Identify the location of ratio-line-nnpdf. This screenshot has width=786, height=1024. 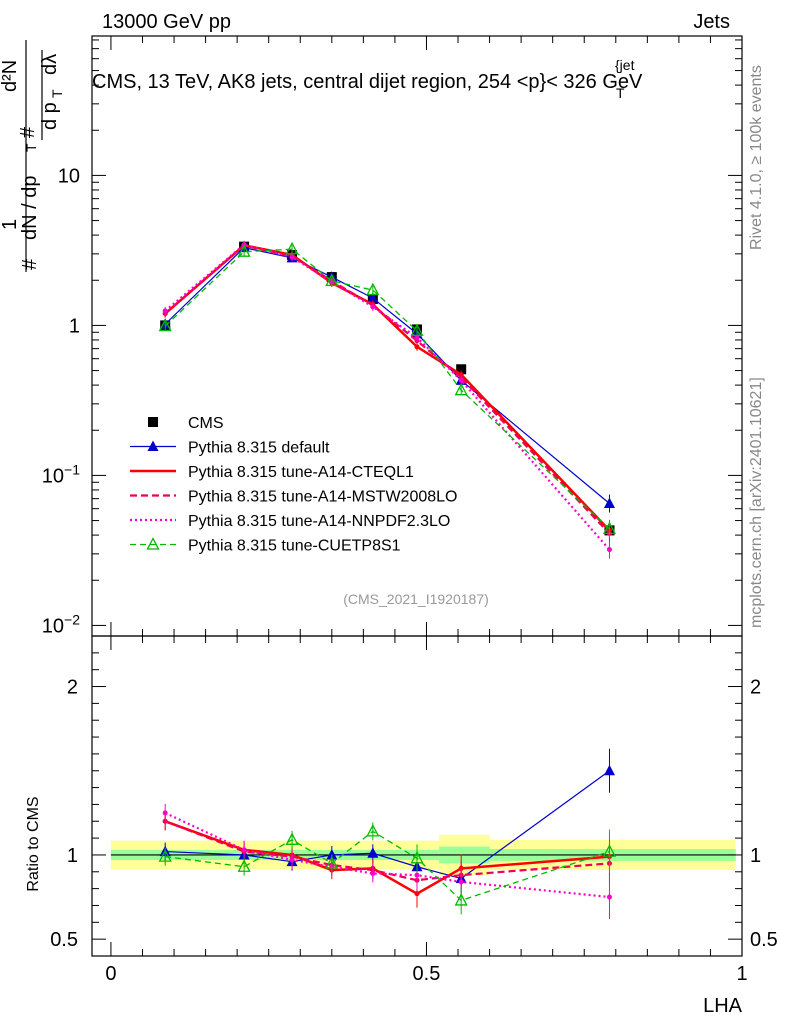
(387, 855).